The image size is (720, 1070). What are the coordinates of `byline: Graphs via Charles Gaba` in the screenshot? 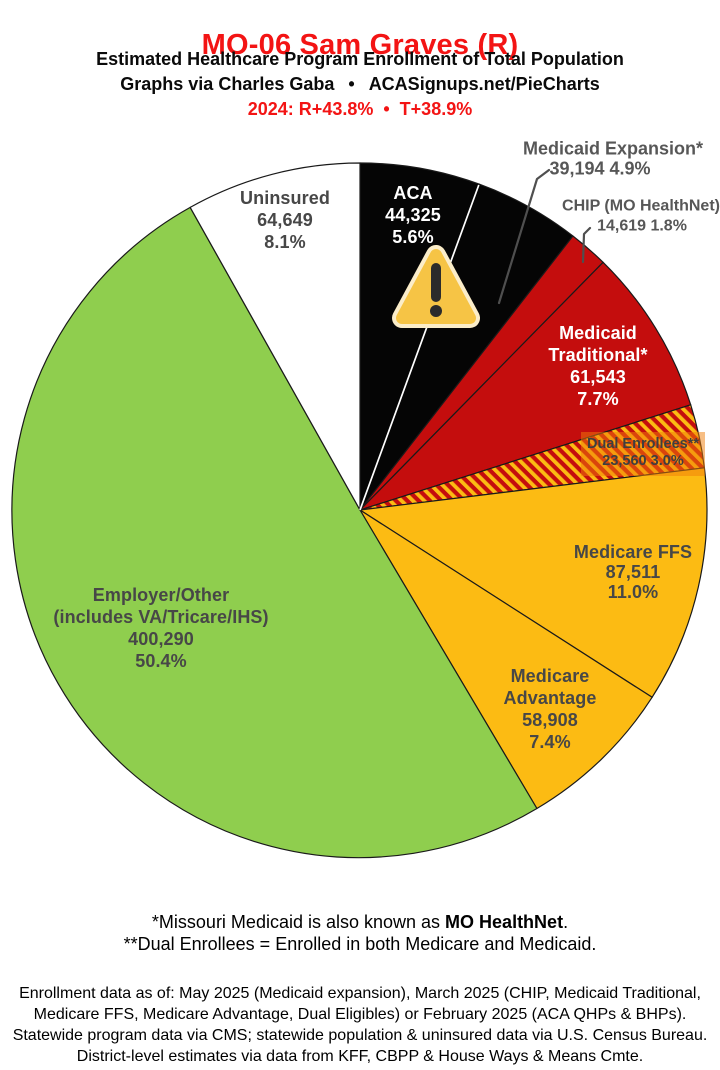 It's located at (227, 84).